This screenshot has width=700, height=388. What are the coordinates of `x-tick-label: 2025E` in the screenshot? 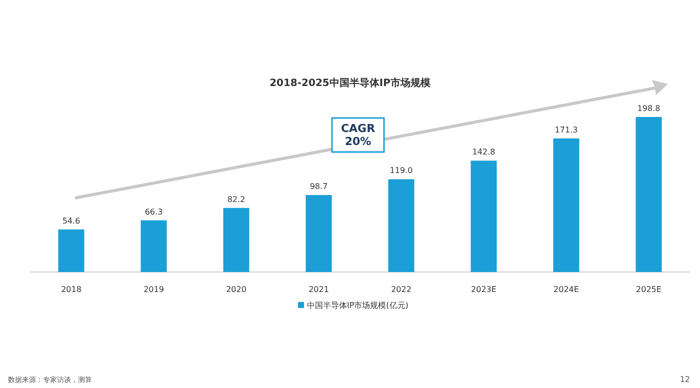 It's located at (649, 289).